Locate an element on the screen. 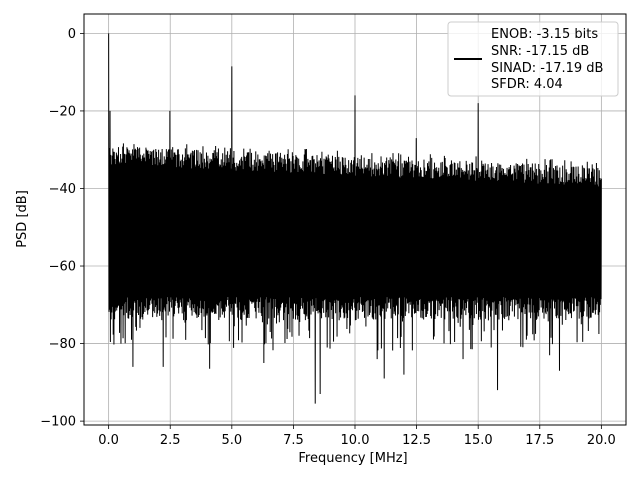  x-axis-label: Frequency [MHz] is located at coordinates (352, 458).